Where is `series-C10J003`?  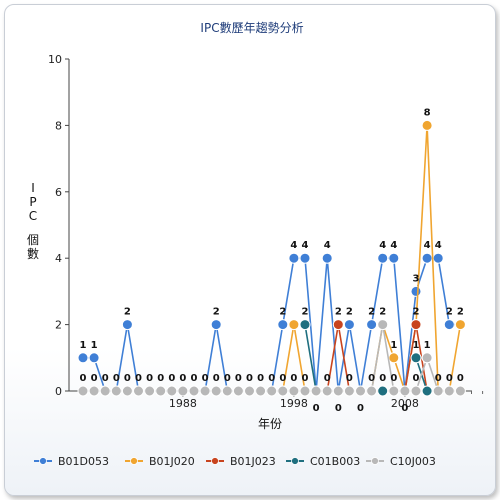
series-C10J003 is located at coordinates (271, 358).